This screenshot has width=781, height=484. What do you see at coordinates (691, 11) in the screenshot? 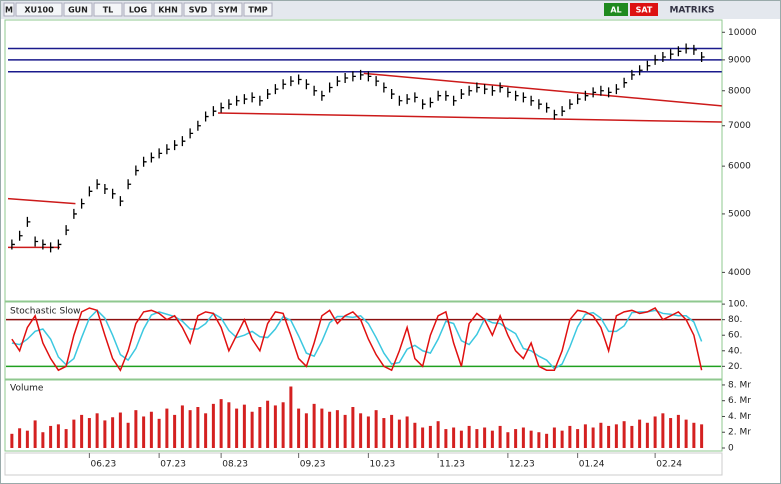
I see `brand: MATRIKS` at bounding box center [691, 11].